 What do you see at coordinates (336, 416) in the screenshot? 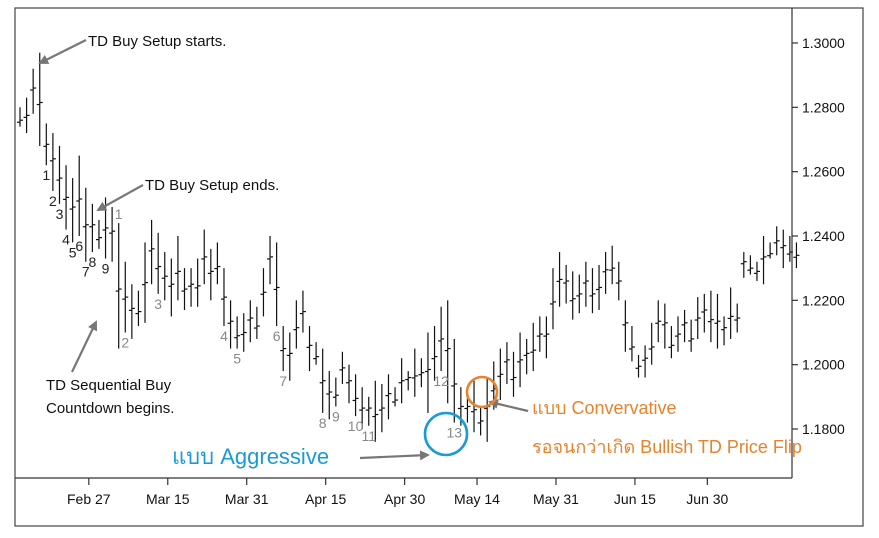
I see `td-count-label: 9` at bounding box center [336, 416].